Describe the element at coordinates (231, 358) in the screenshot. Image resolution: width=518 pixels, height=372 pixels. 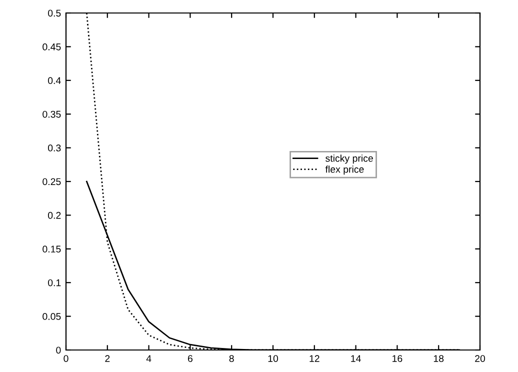
I see `x-tick-label: 8` at that location.